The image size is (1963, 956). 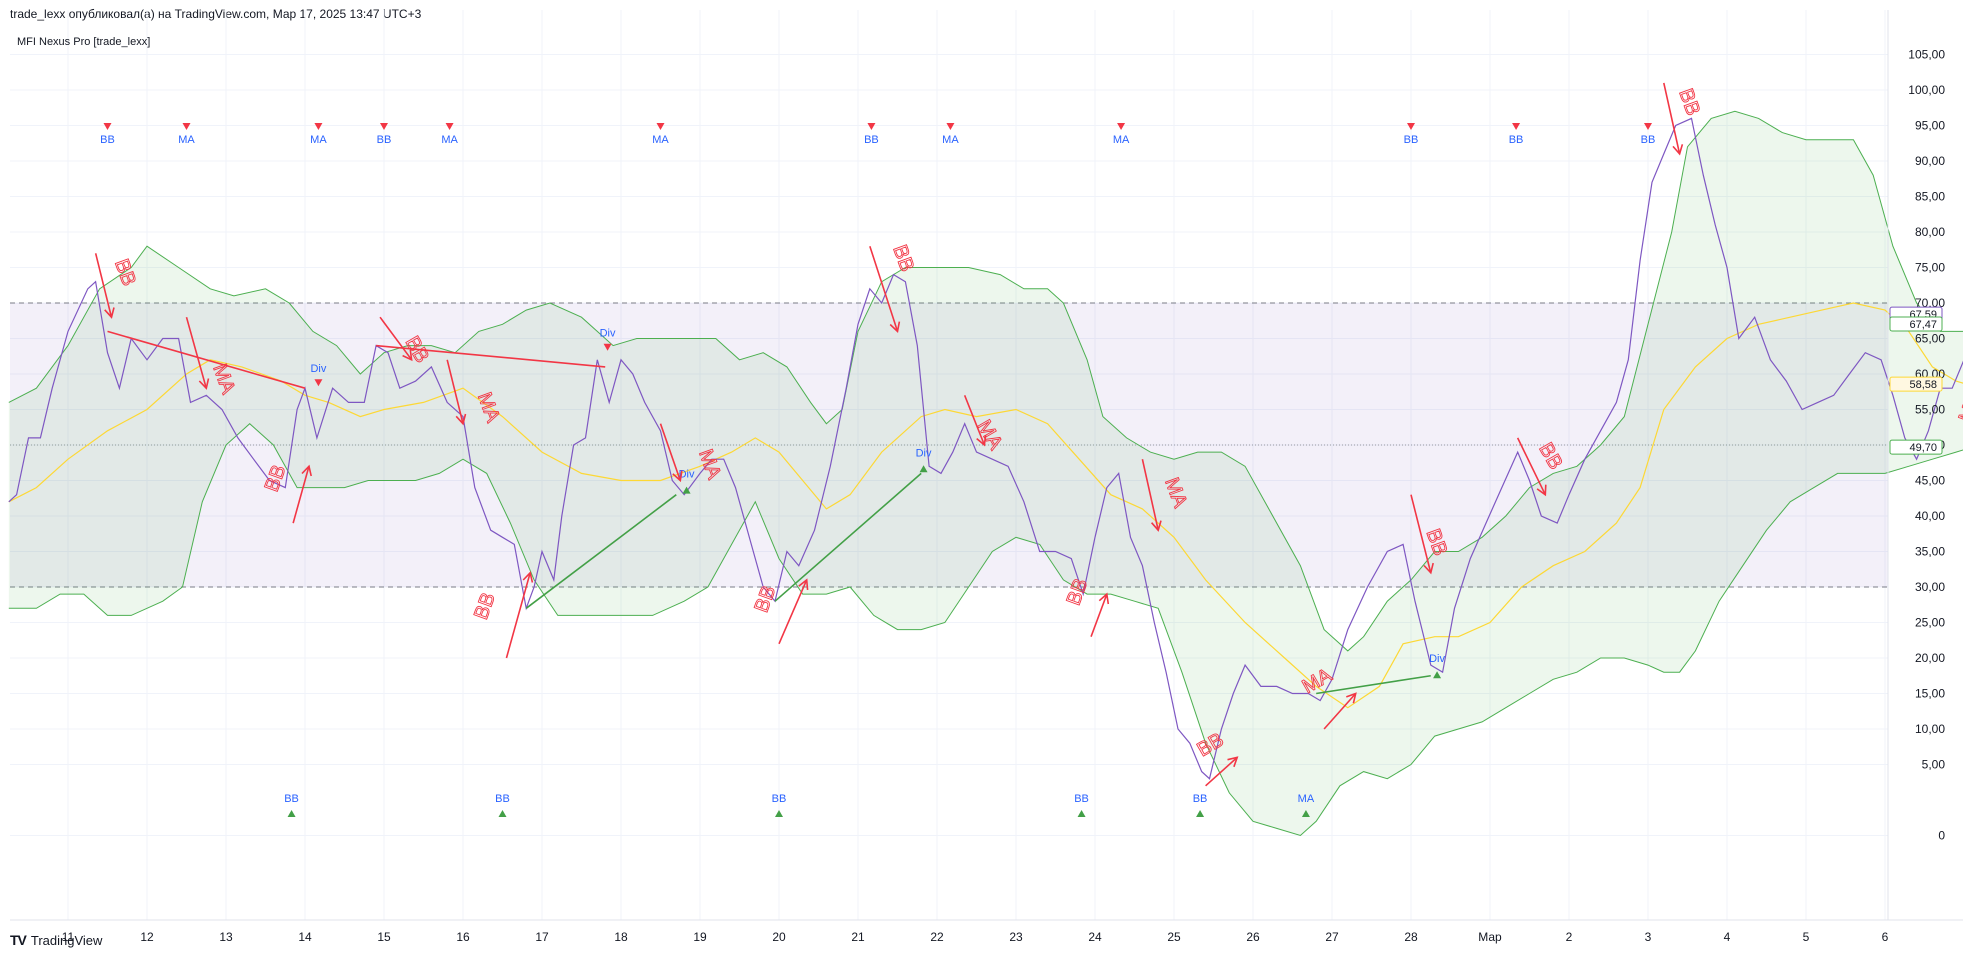 I want to click on x-tick-label: 15, so click(x=384, y=937).